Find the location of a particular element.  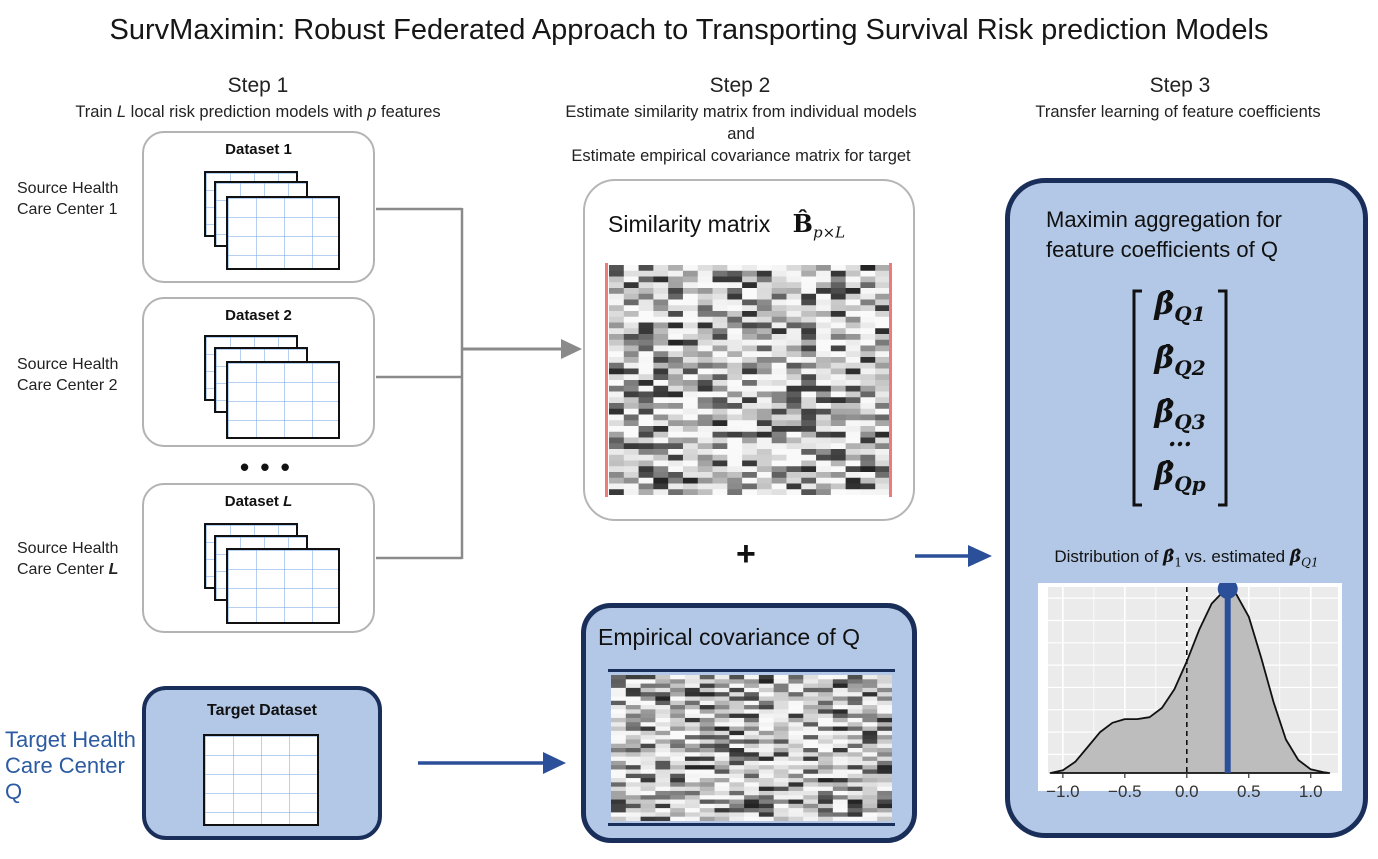

maximin-label-line2: feature coefficients of Q is located at coordinates (1164, 250).